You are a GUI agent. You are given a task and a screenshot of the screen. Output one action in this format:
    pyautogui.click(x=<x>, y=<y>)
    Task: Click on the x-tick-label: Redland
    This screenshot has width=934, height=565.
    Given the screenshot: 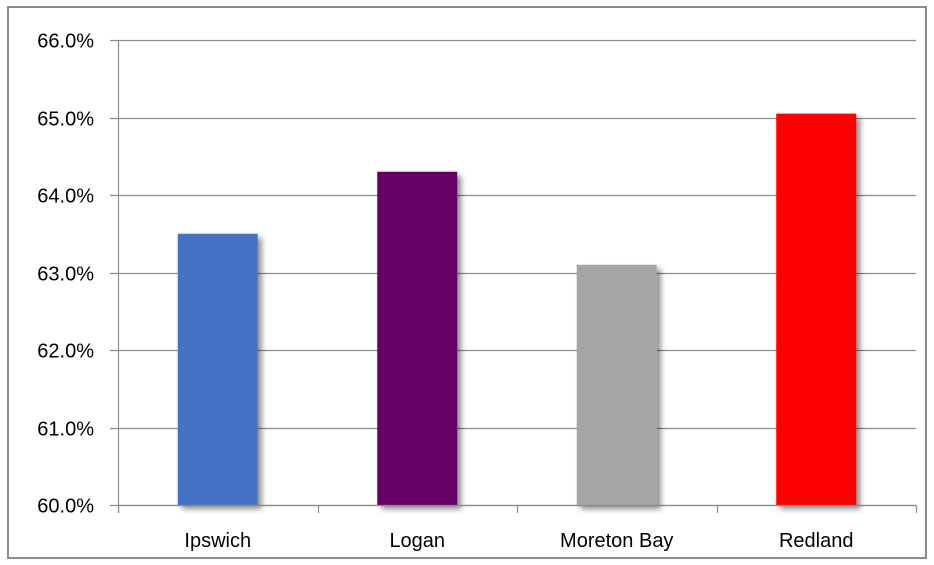 What is the action you would take?
    pyautogui.click(x=816, y=541)
    